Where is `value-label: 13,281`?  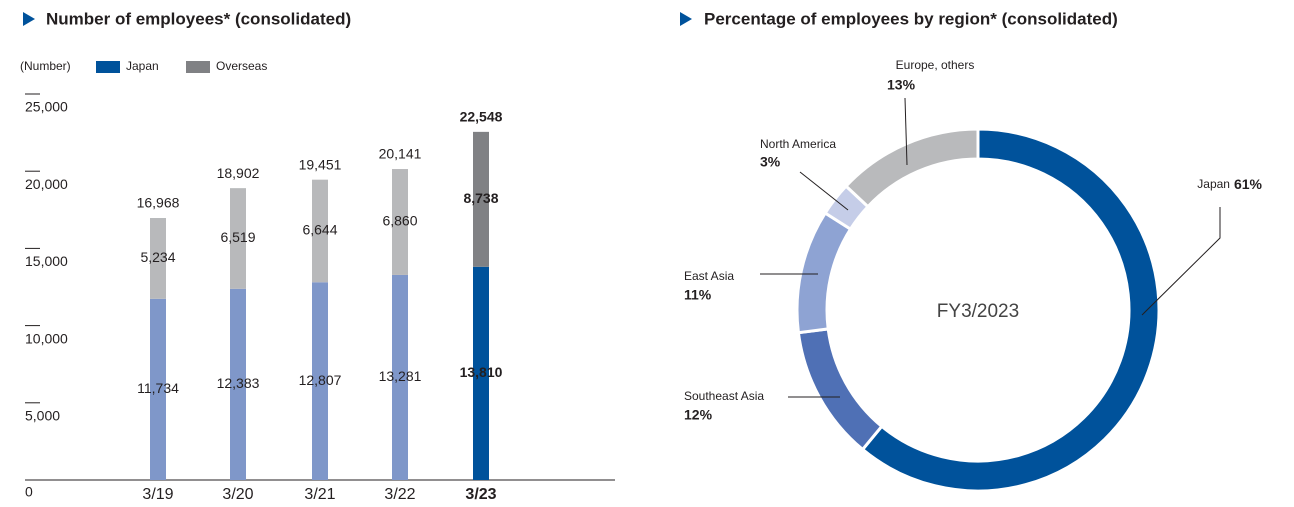 value-label: 13,281 is located at coordinates (400, 376).